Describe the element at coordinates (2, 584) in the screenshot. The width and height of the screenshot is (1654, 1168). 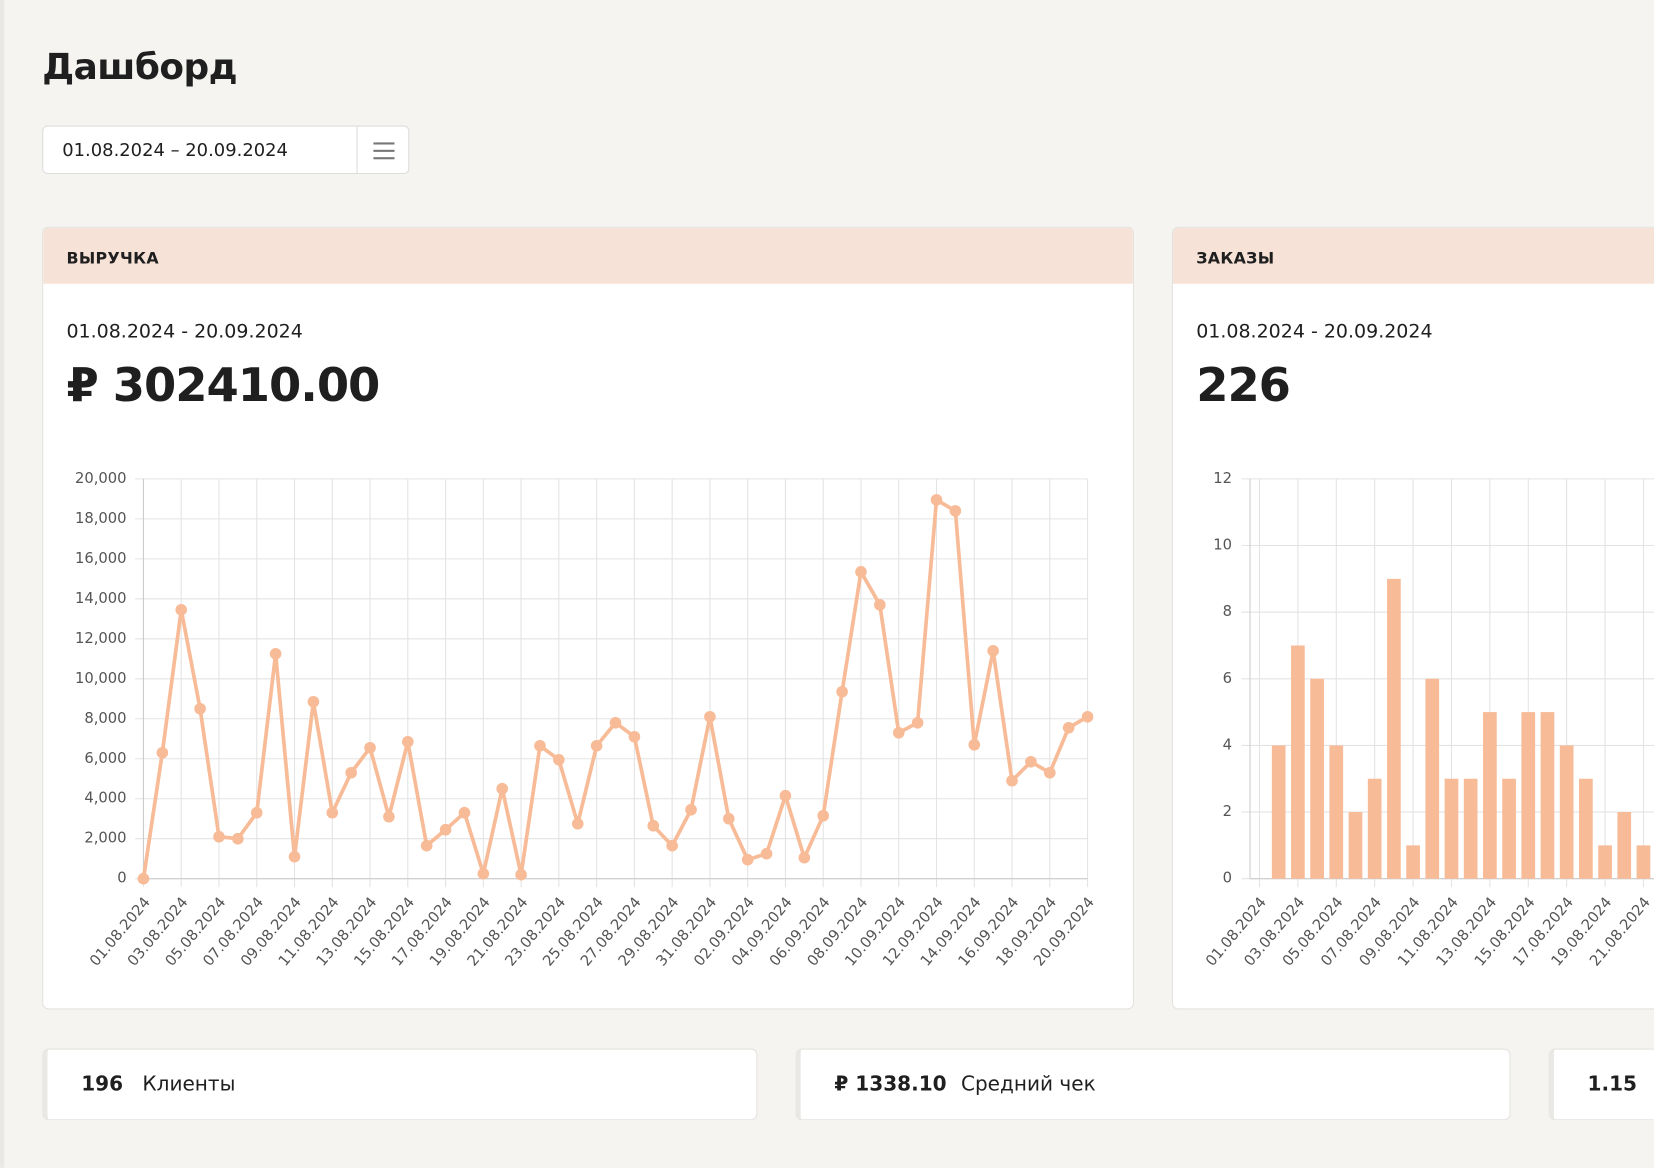
I see `sidebar-edge` at that location.